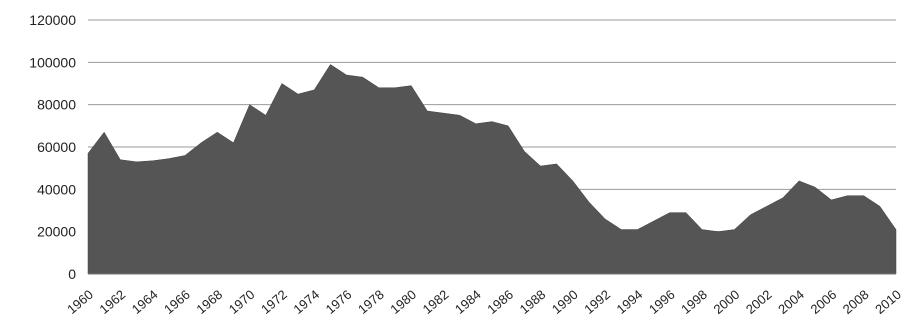 This screenshot has width=909, height=331. I want to click on x-tick-label: 2000, so click(727, 302).